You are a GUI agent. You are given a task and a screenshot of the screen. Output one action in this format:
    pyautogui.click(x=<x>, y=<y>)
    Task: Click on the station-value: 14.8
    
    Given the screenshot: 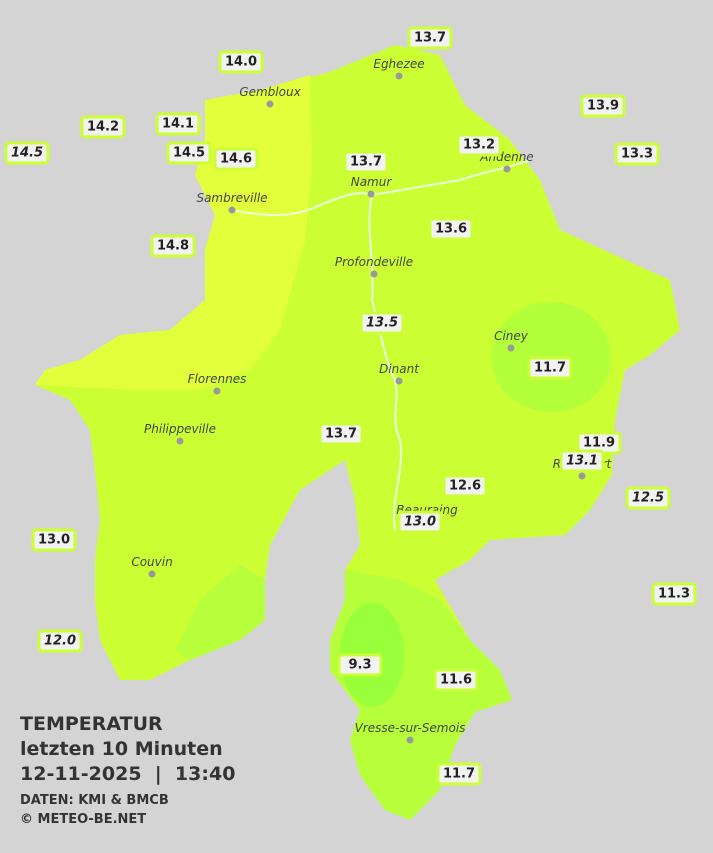 What is the action you would take?
    pyautogui.click(x=173, y=246)
    